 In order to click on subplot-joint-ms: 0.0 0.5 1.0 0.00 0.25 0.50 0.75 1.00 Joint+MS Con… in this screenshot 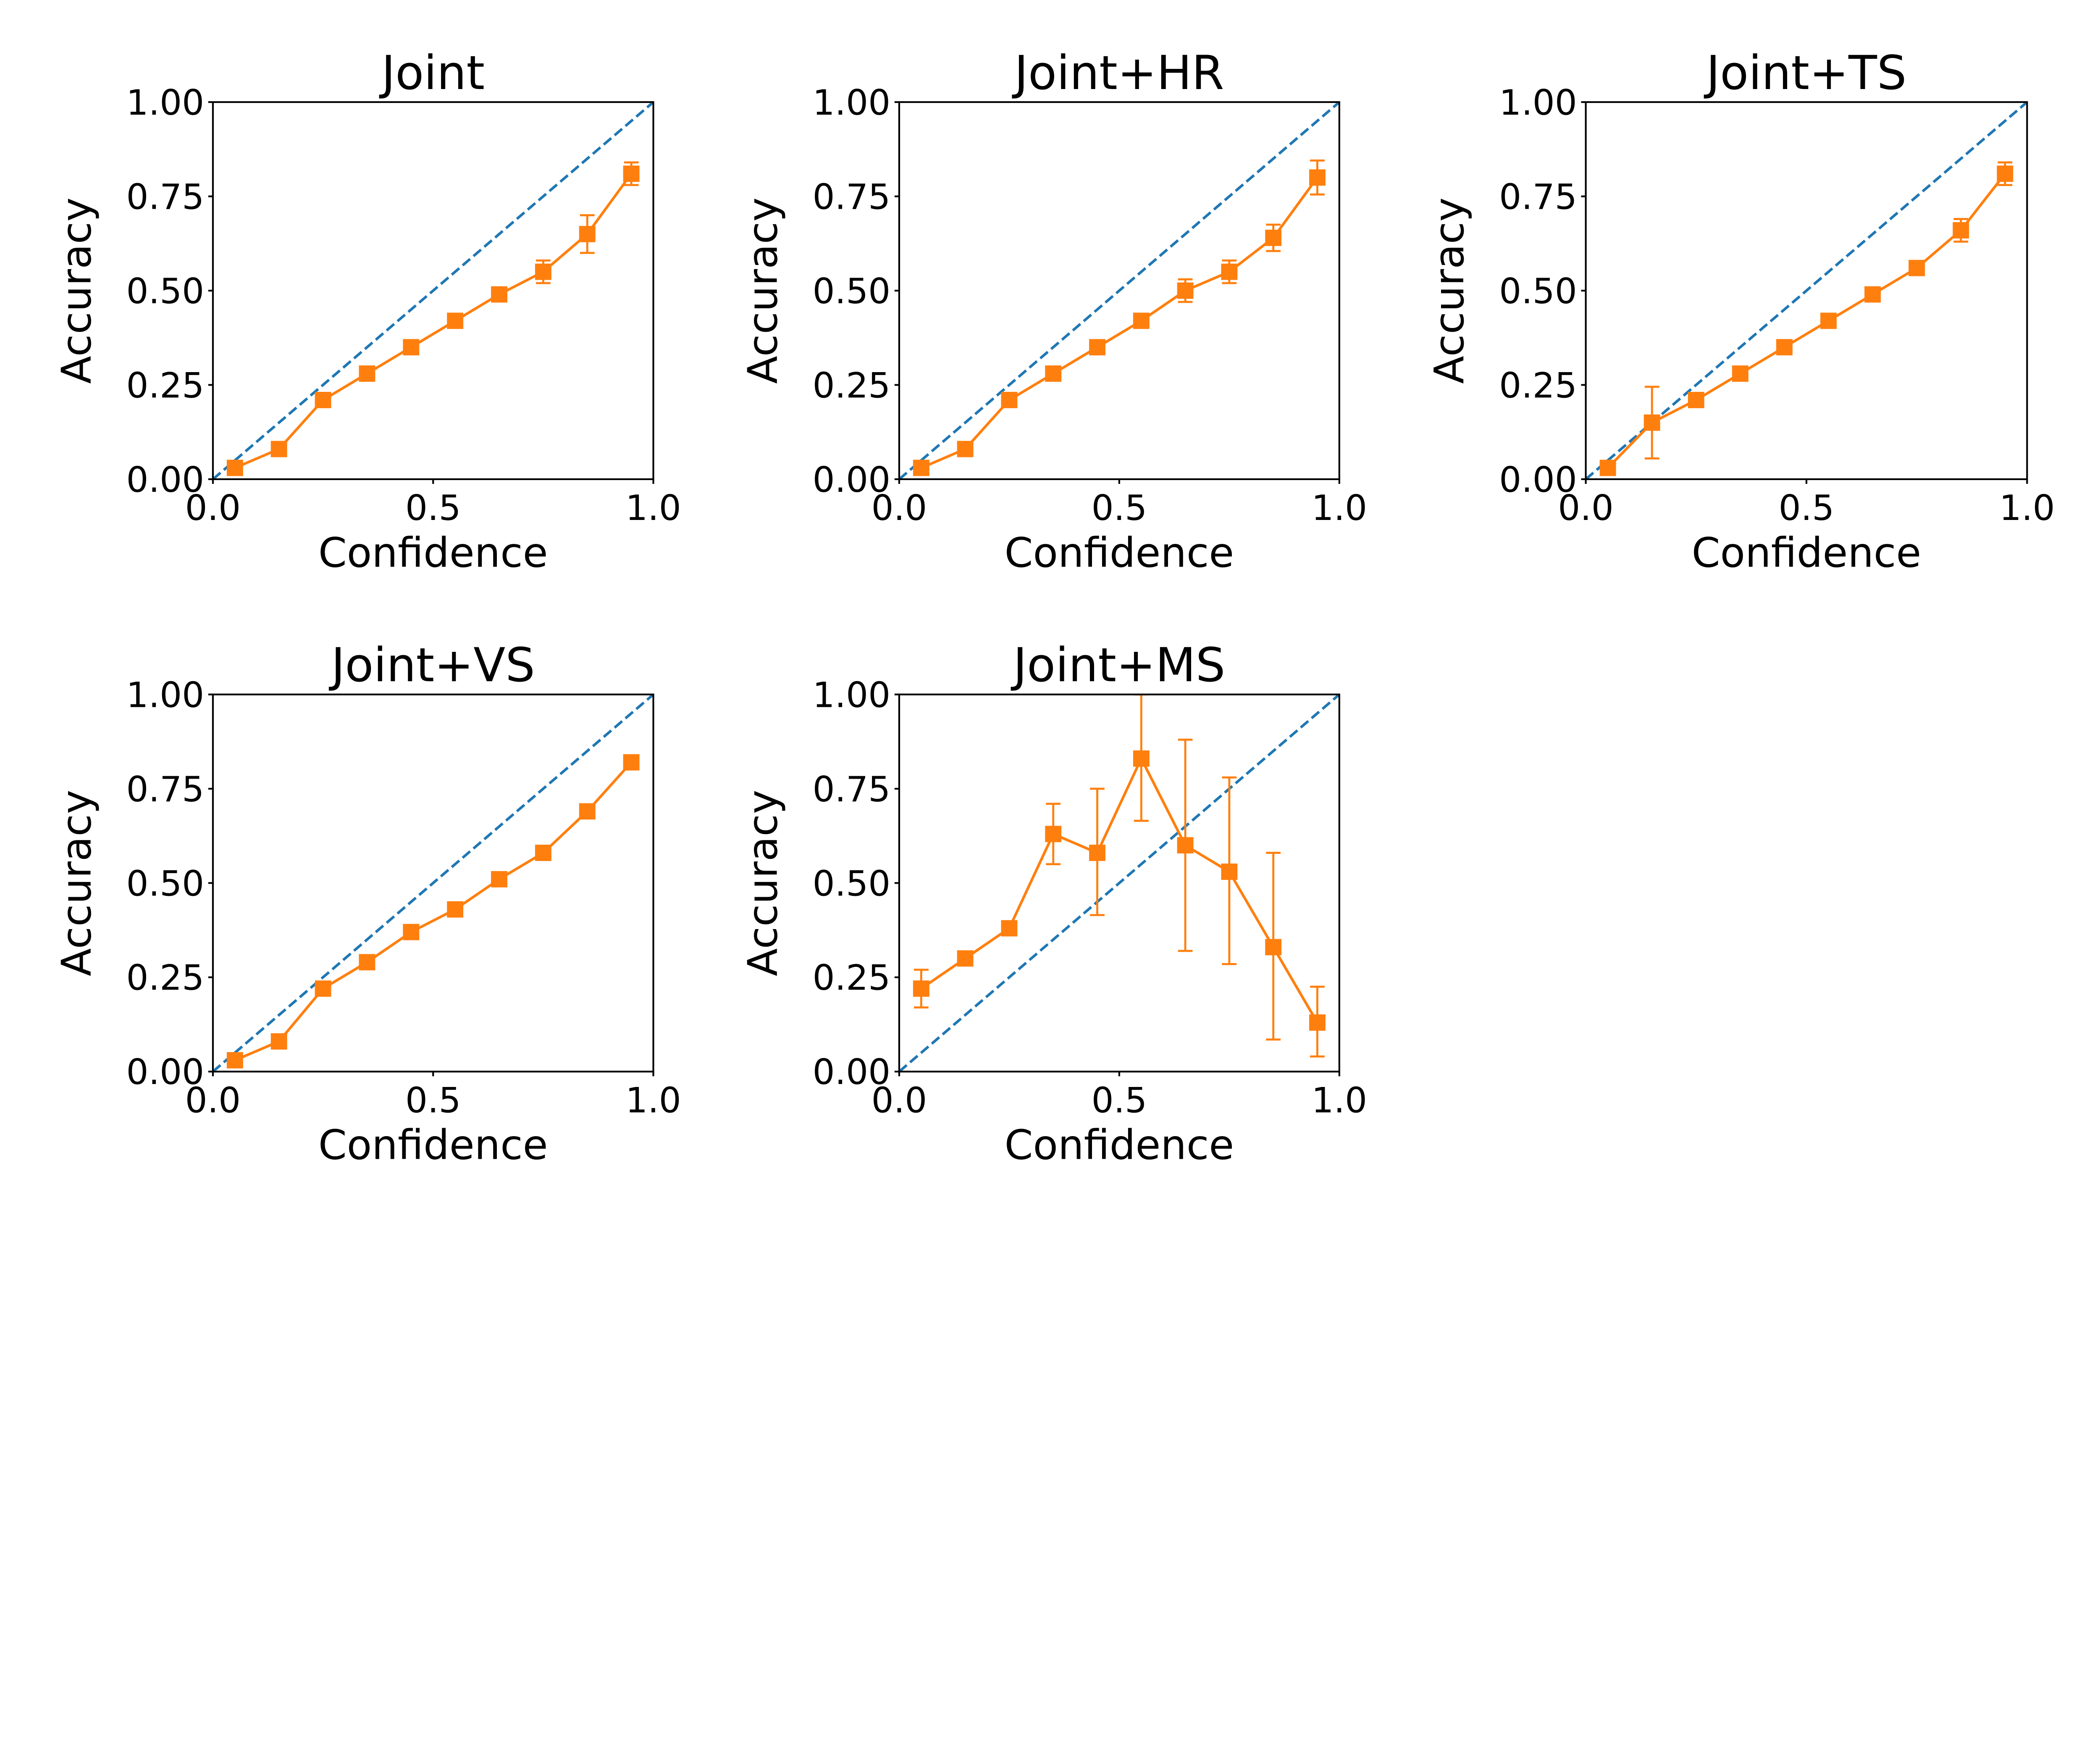, I will do `click(1053, 903)`.